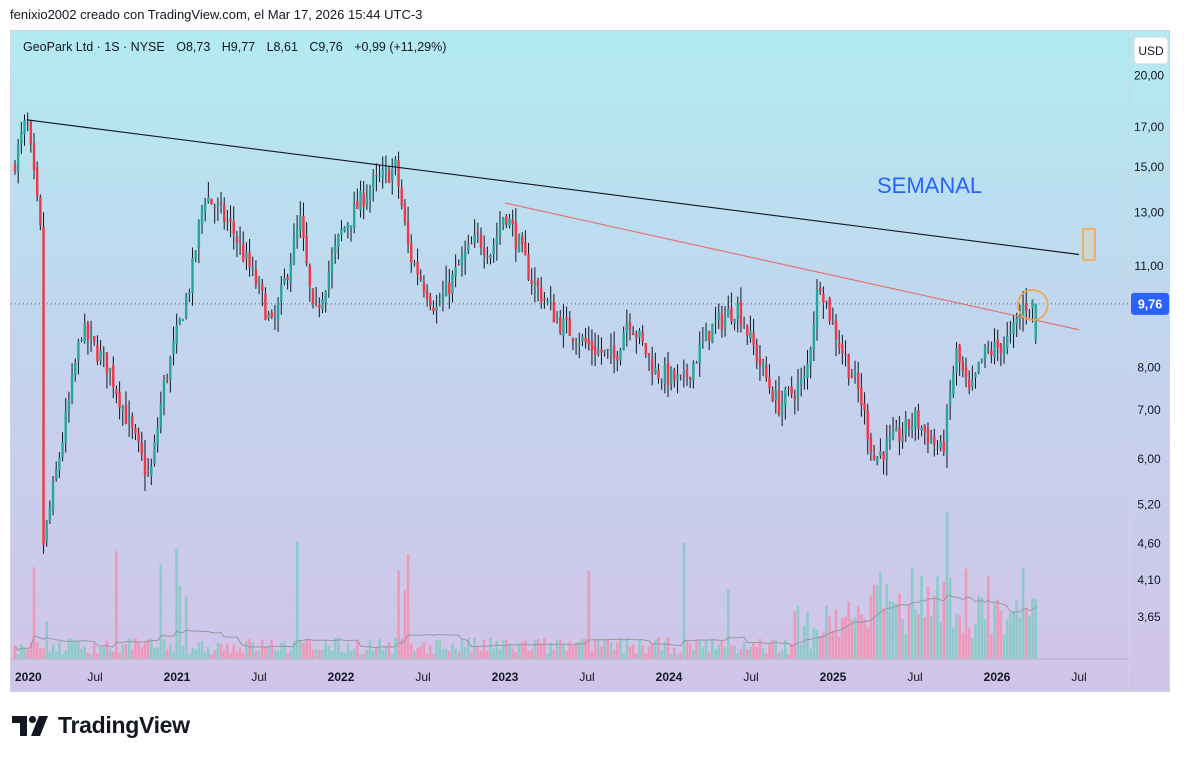 The width and height of the screenshot is (1200, 761). I want to click on last-price-badge, so click(1150, 303).